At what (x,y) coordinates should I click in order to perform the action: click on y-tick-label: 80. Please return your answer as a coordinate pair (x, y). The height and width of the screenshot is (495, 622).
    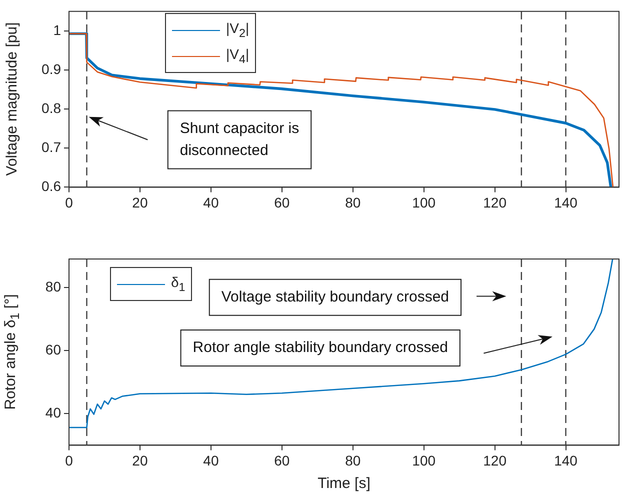
    Looking at the image, I should click on (53, 286).